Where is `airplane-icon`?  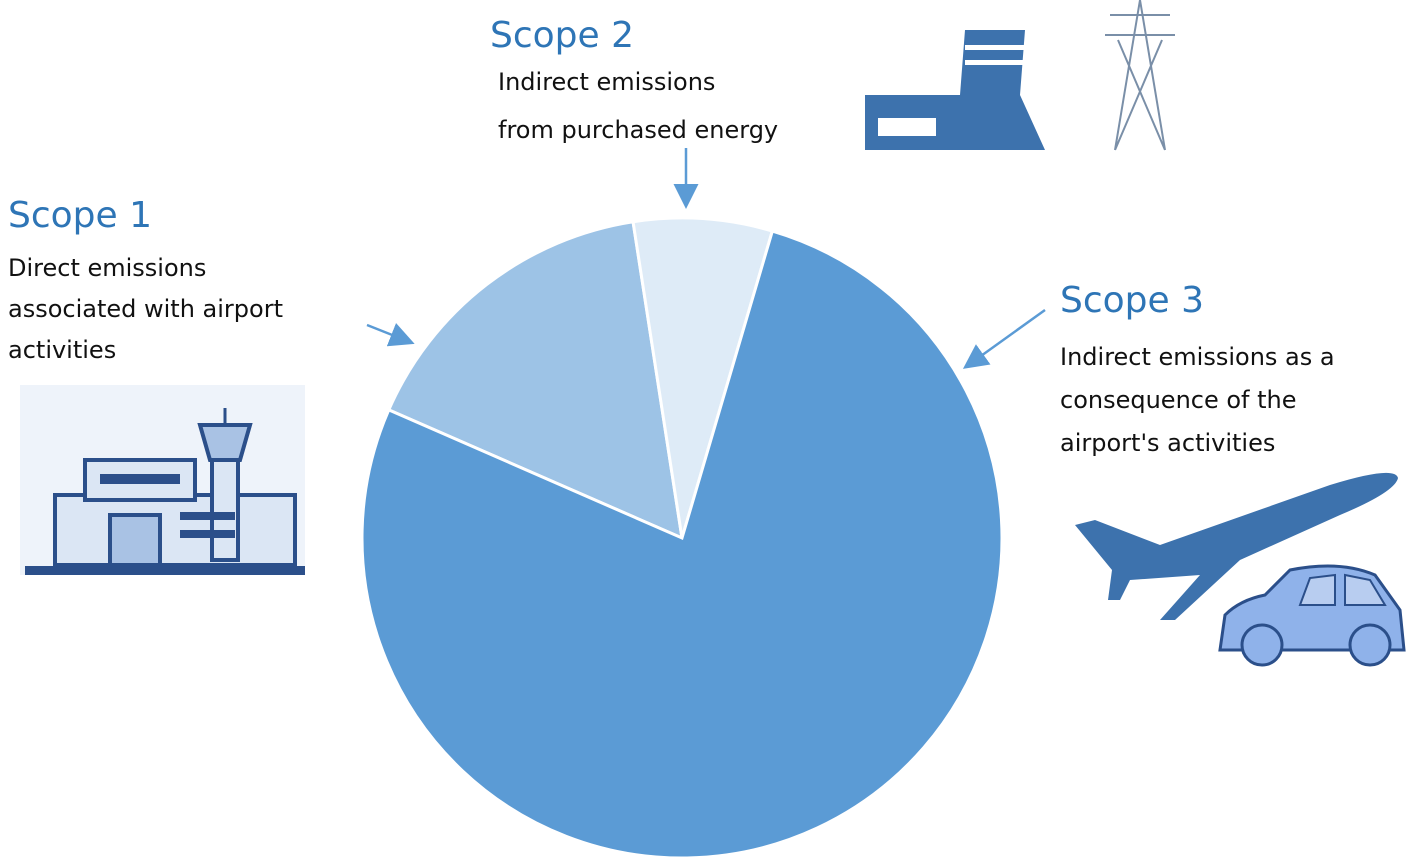 airplane-icon is located at coordinates (1236, 546).